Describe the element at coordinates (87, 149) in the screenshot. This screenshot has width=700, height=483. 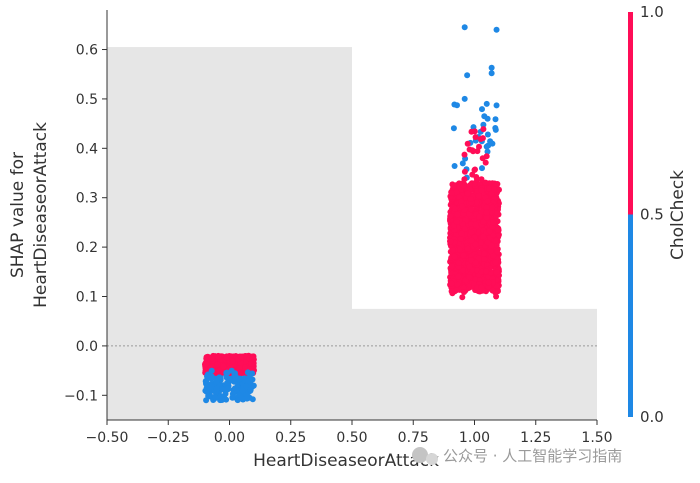
I see `y-tick-label: 0.4` at that location.